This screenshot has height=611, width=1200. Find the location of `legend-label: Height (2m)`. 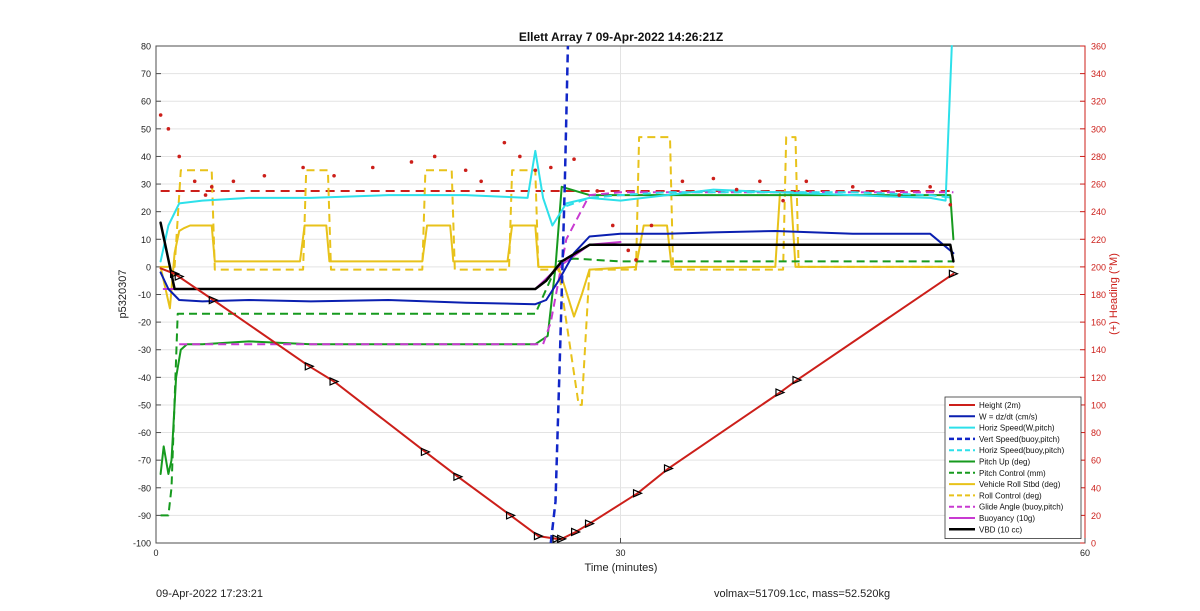

legend-label: Height (2m) is located at coordinates (1000, 405).